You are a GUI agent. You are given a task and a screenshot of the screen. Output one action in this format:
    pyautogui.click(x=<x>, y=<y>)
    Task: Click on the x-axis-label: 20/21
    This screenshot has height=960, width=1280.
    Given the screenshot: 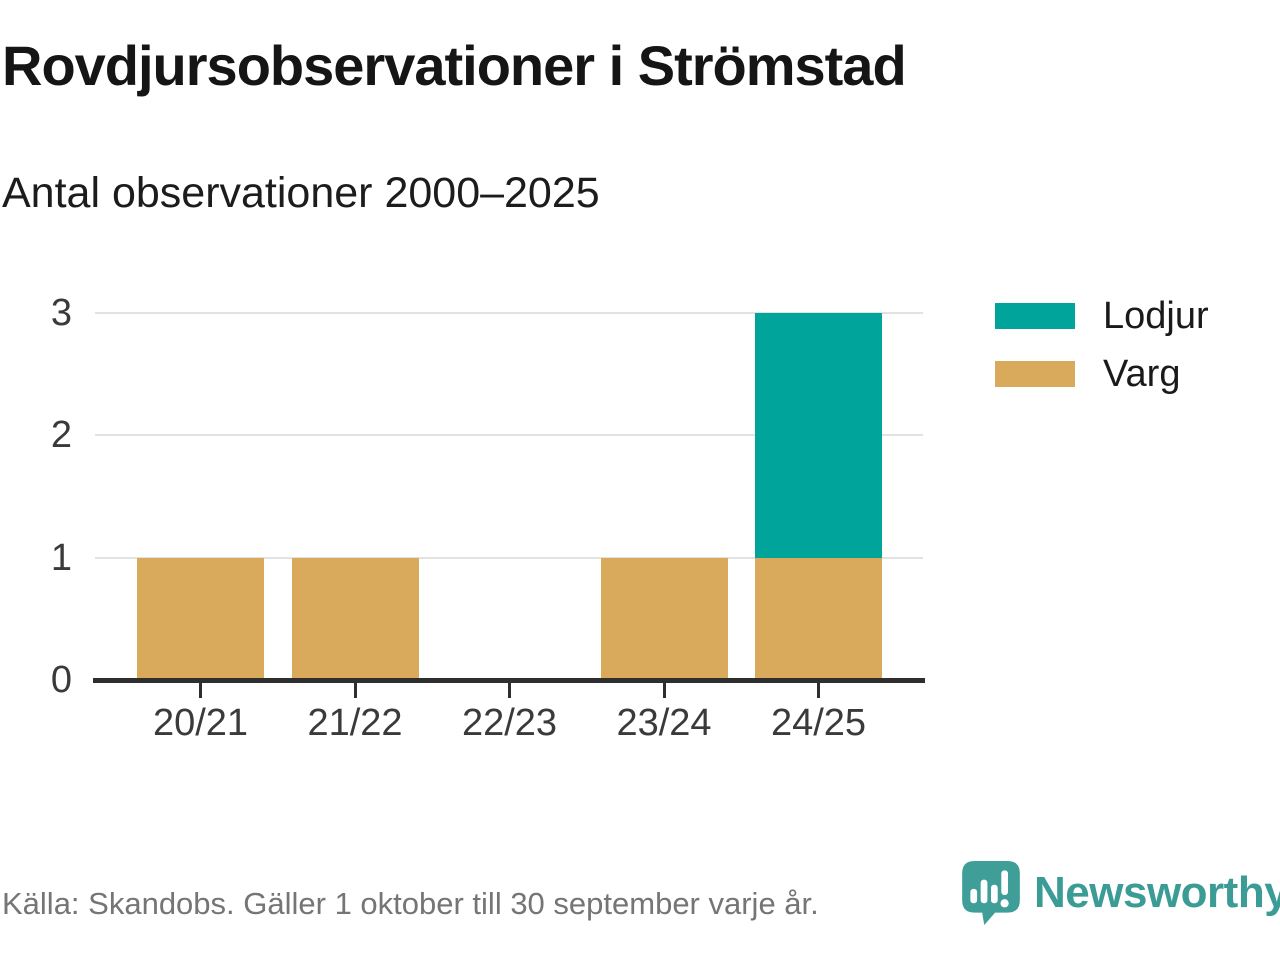 What is the action you would take?
    pyautogui.click(x=200, y=723)
    